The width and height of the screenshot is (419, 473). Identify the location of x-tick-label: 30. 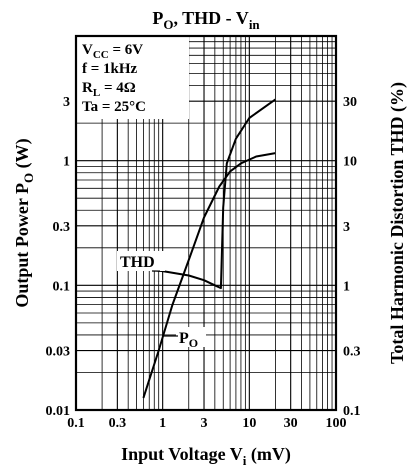
(291, 423).